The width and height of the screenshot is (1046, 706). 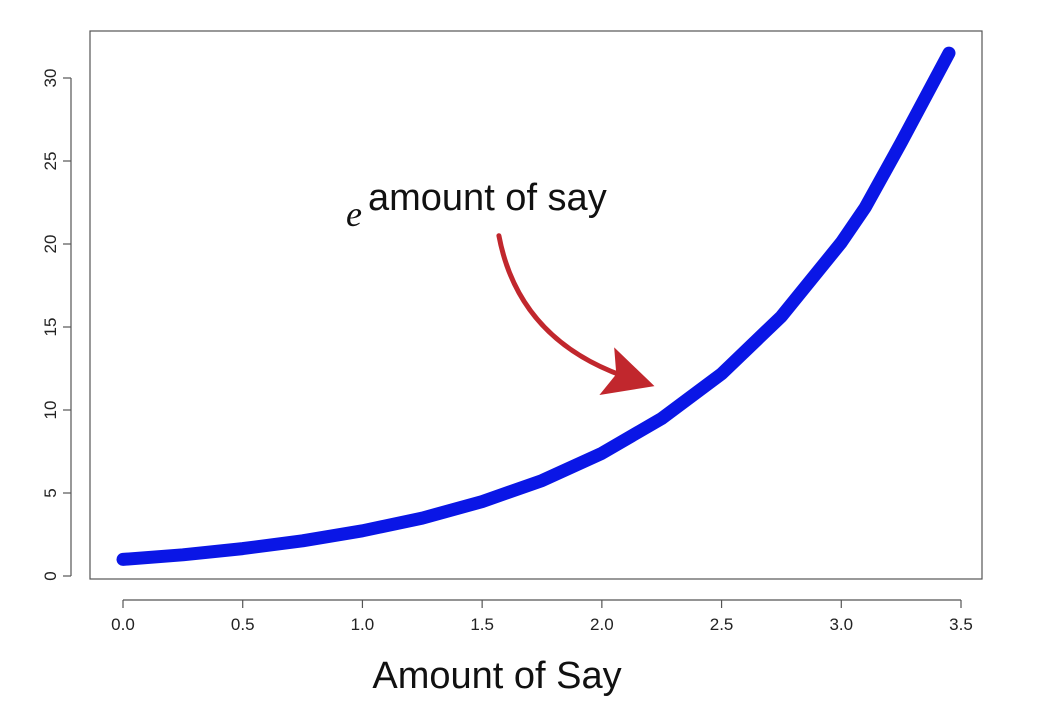 I want to click on x-tick-label: 0.5, so click(x=243, y=624).